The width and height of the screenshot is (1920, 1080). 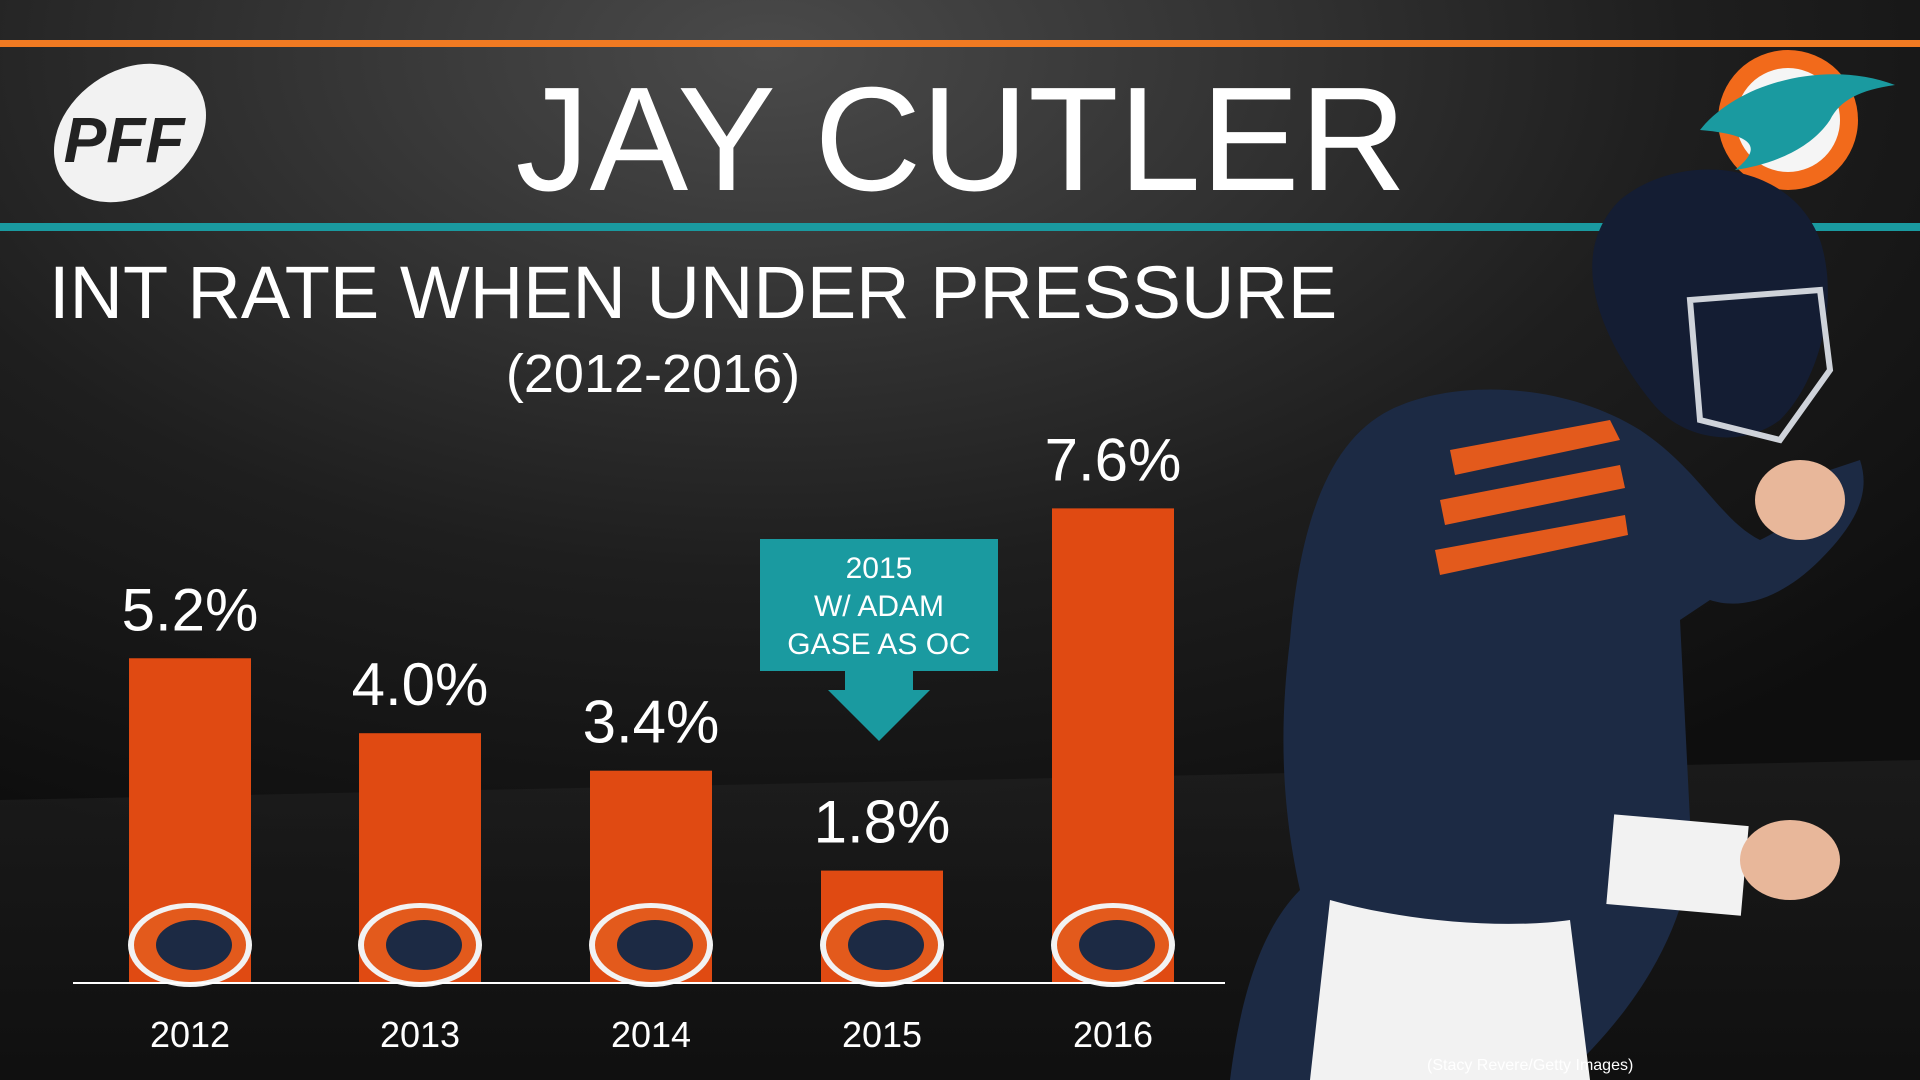 What do you see at coordinates (960, 227) in the screenshot?
I see `teal-stripe` at bounding box center [960, 227].